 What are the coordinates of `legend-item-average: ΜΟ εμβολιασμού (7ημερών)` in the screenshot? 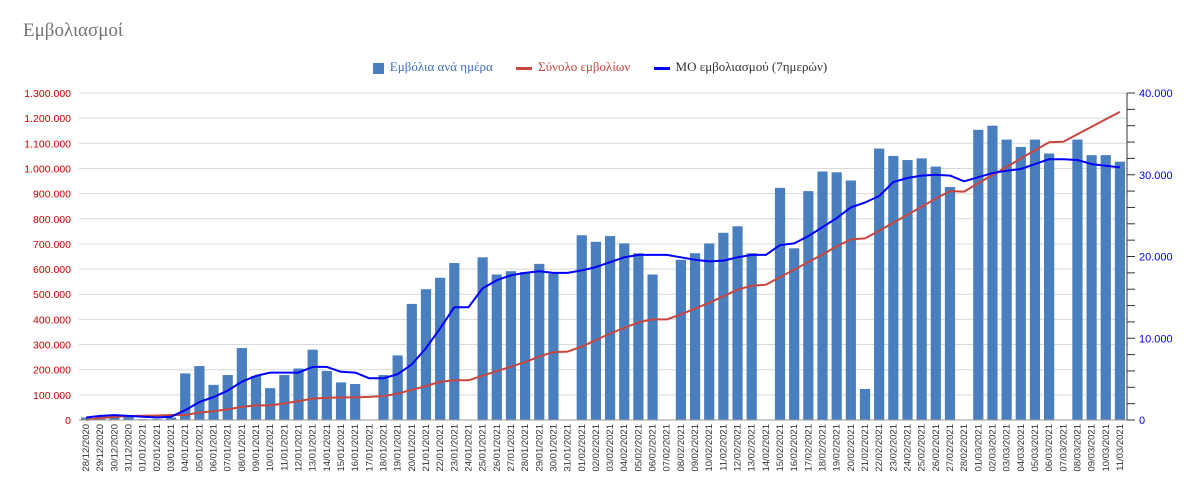 It's located at (740, 67).